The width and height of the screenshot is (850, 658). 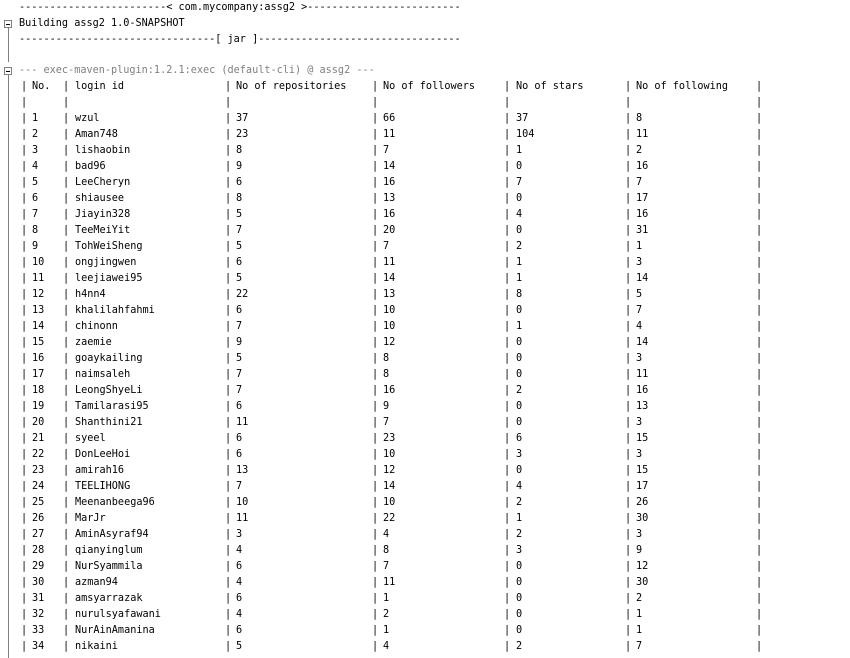 I want to click on cell-no: 25, so click(x=38, y=502).